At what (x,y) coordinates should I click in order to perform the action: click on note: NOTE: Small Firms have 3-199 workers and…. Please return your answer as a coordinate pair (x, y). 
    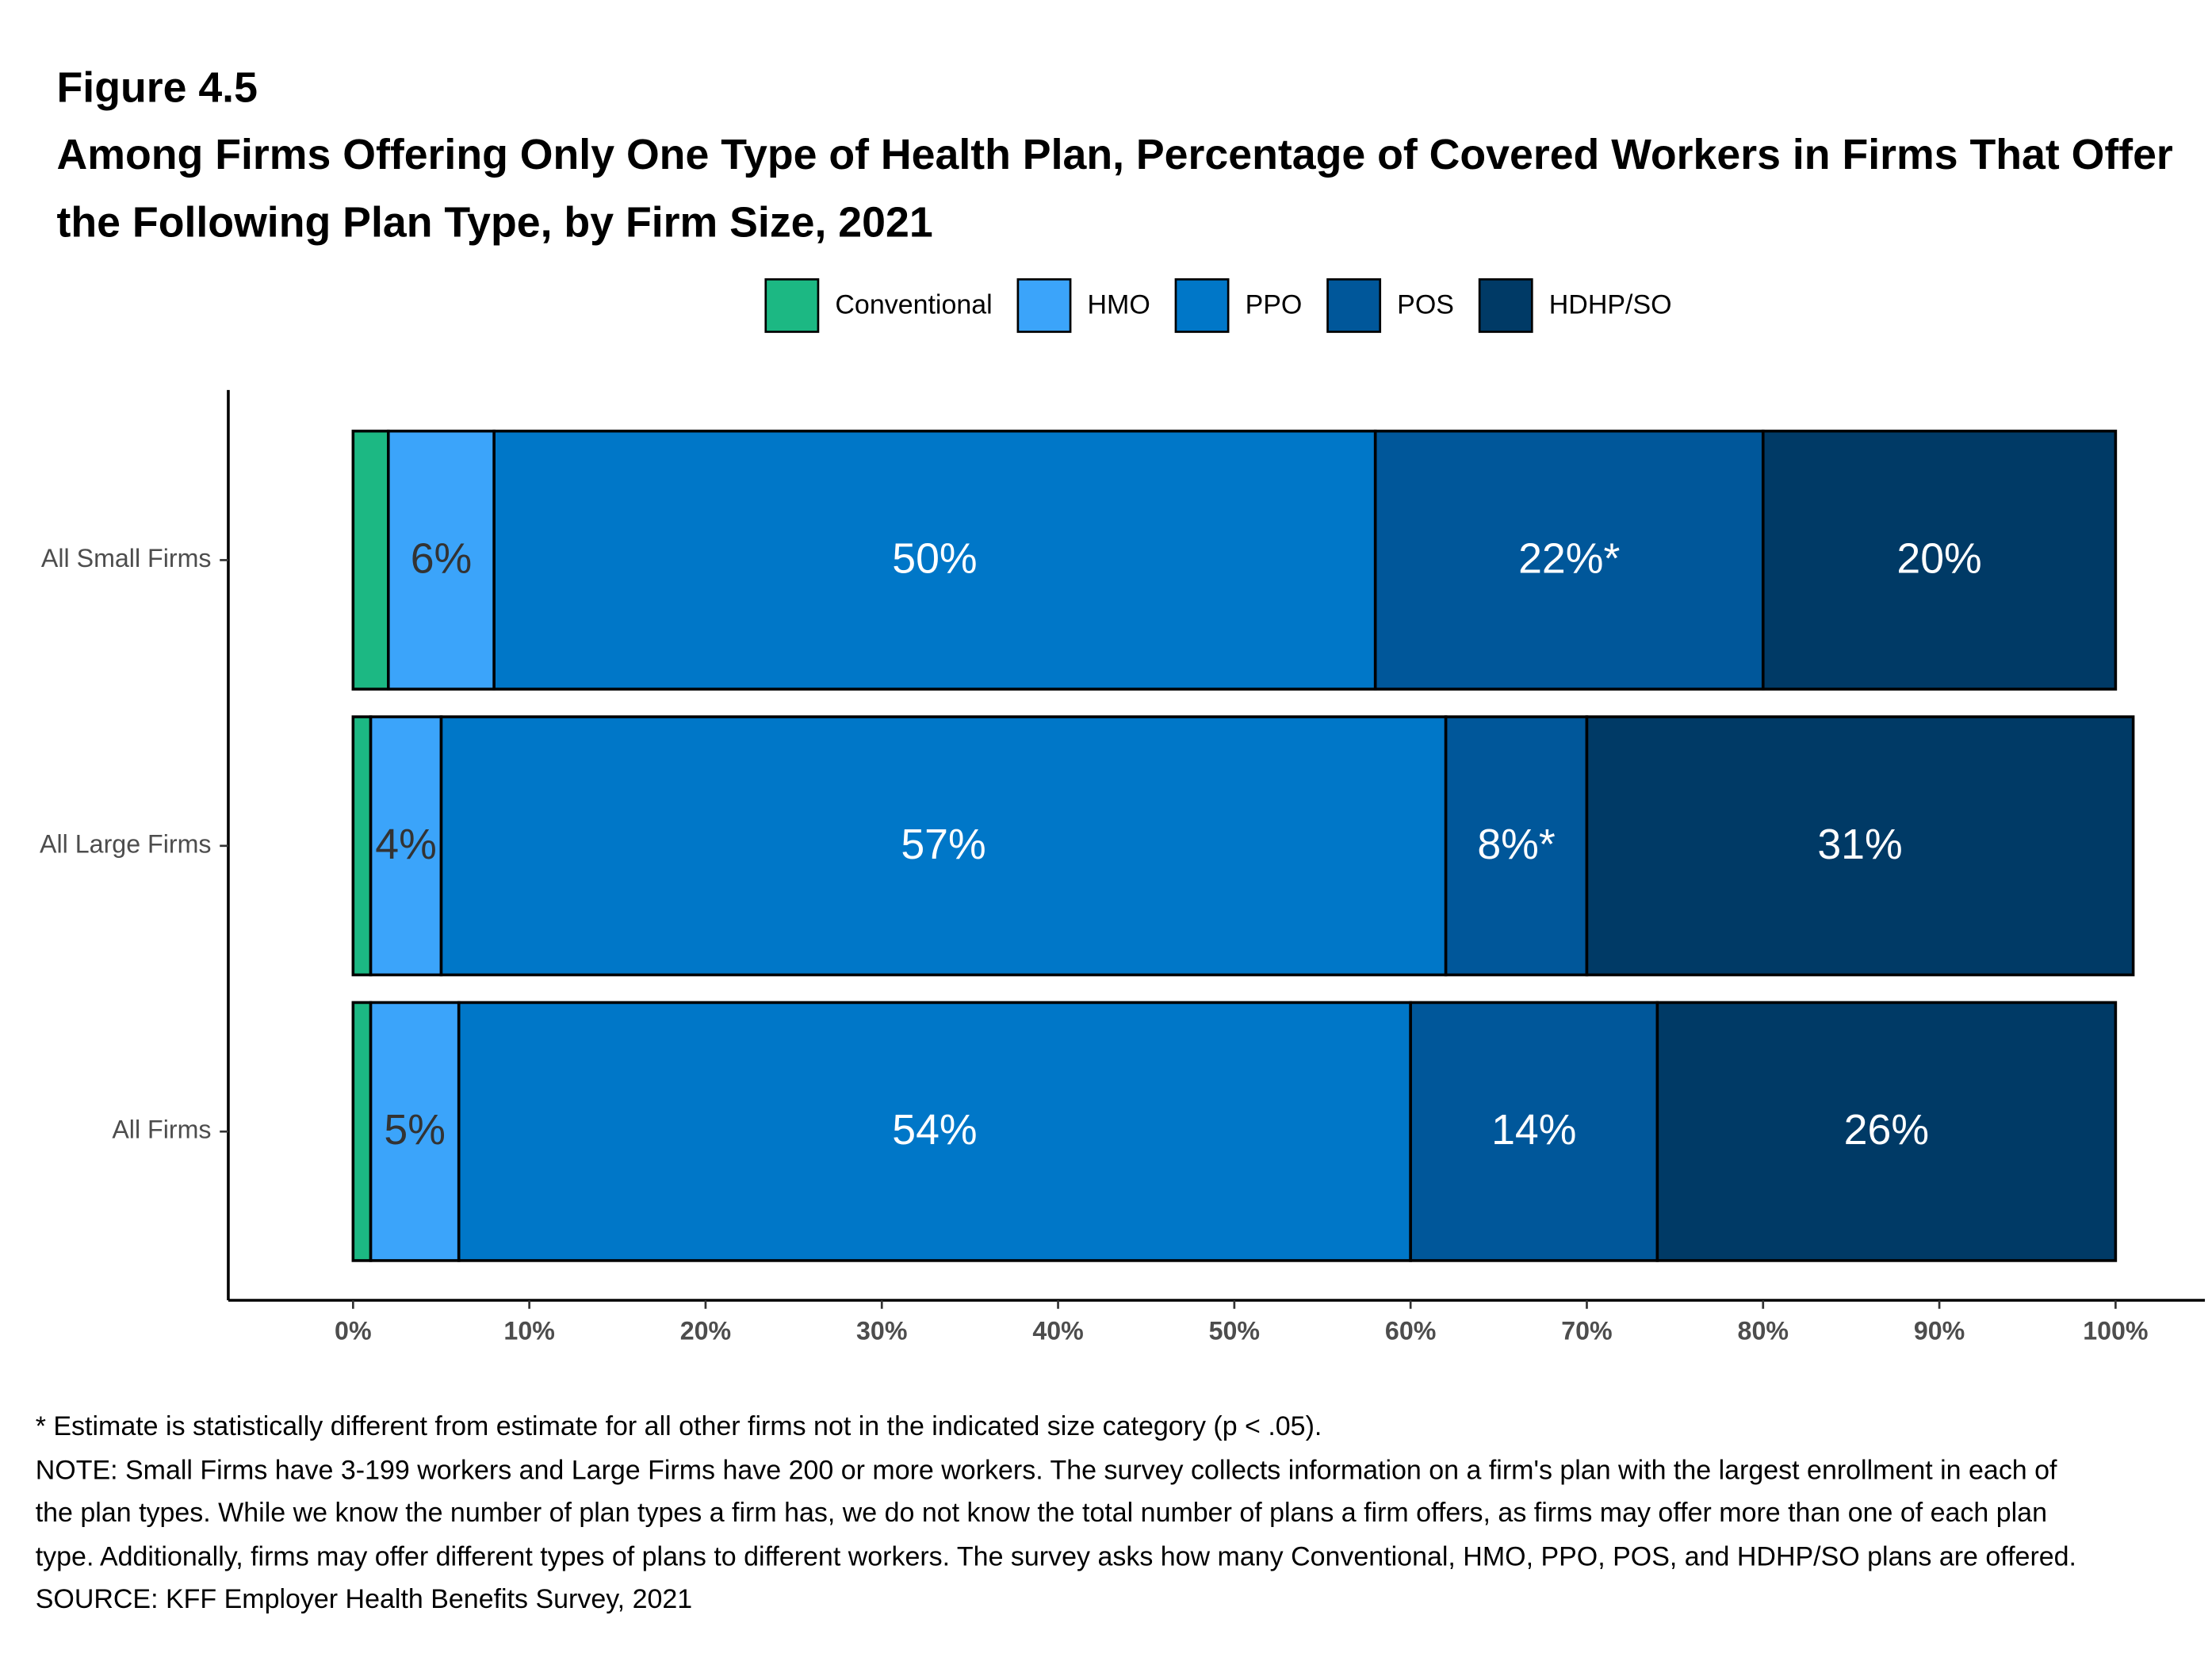
    Looking at the image, I should click on (1055, 1513).